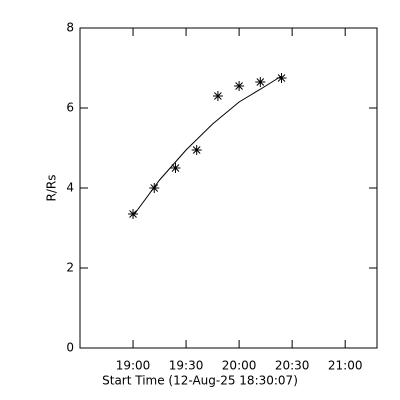  Describe the element at coordinates (70, 108) in the screenshot. I see `y-tick-label: 6` at that location.